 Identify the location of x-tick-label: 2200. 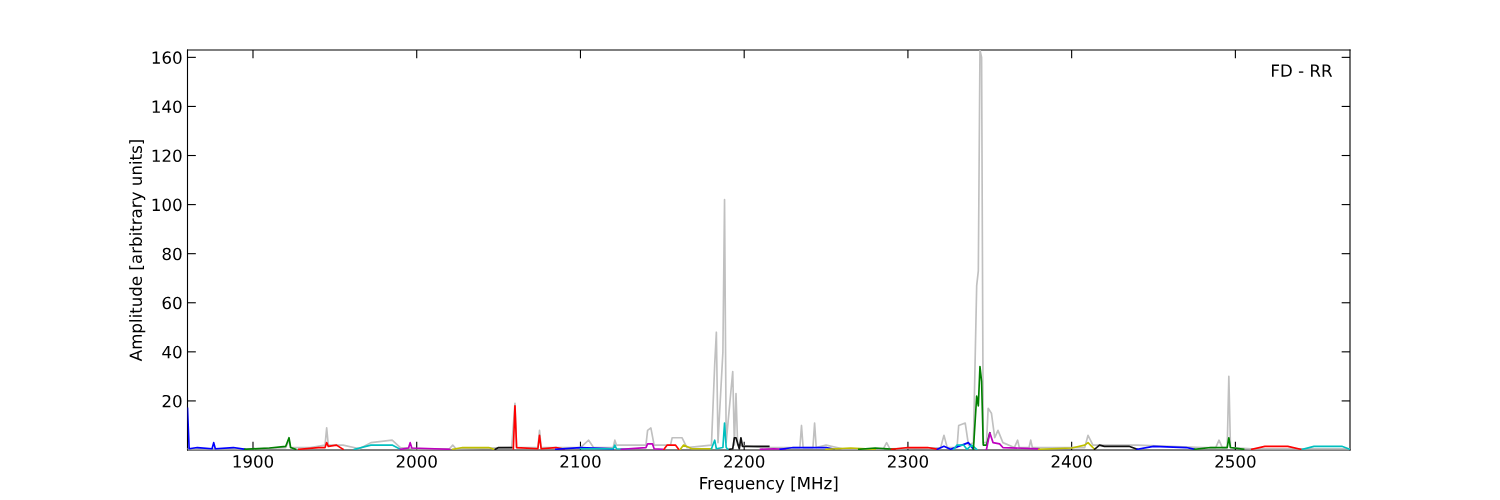
(744, 461).